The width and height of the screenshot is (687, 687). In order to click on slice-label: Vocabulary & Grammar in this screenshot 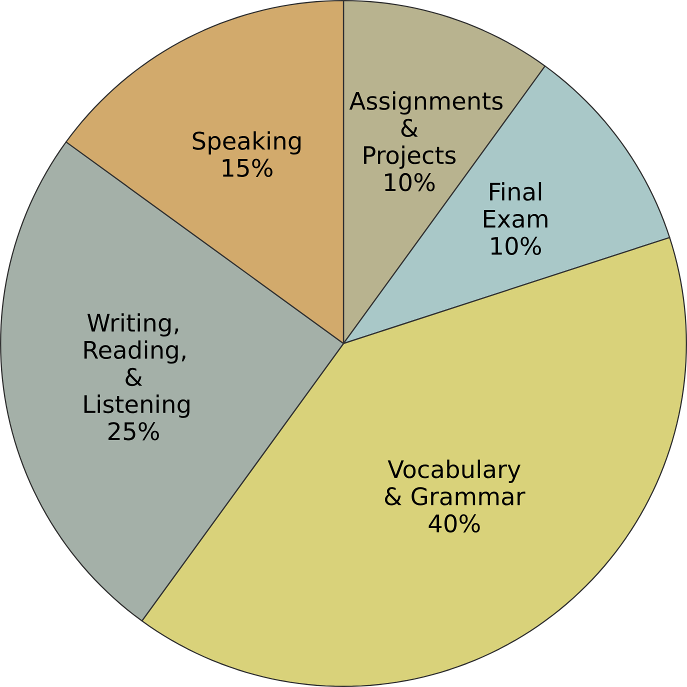, I will do `click(455, 483)`.